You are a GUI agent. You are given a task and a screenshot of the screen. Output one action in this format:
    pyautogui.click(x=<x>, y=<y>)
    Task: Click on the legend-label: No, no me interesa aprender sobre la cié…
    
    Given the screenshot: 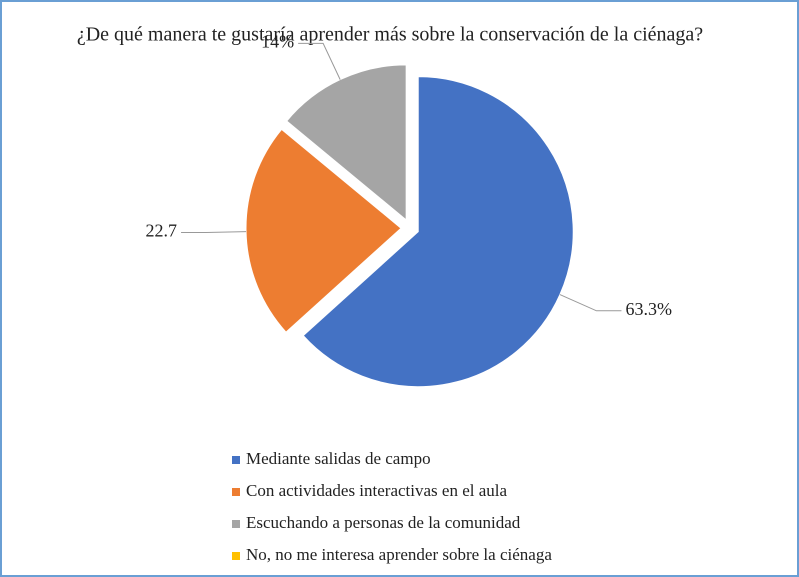 What is the action you would take?
    pyautogui.click(x=399, y=554)
    